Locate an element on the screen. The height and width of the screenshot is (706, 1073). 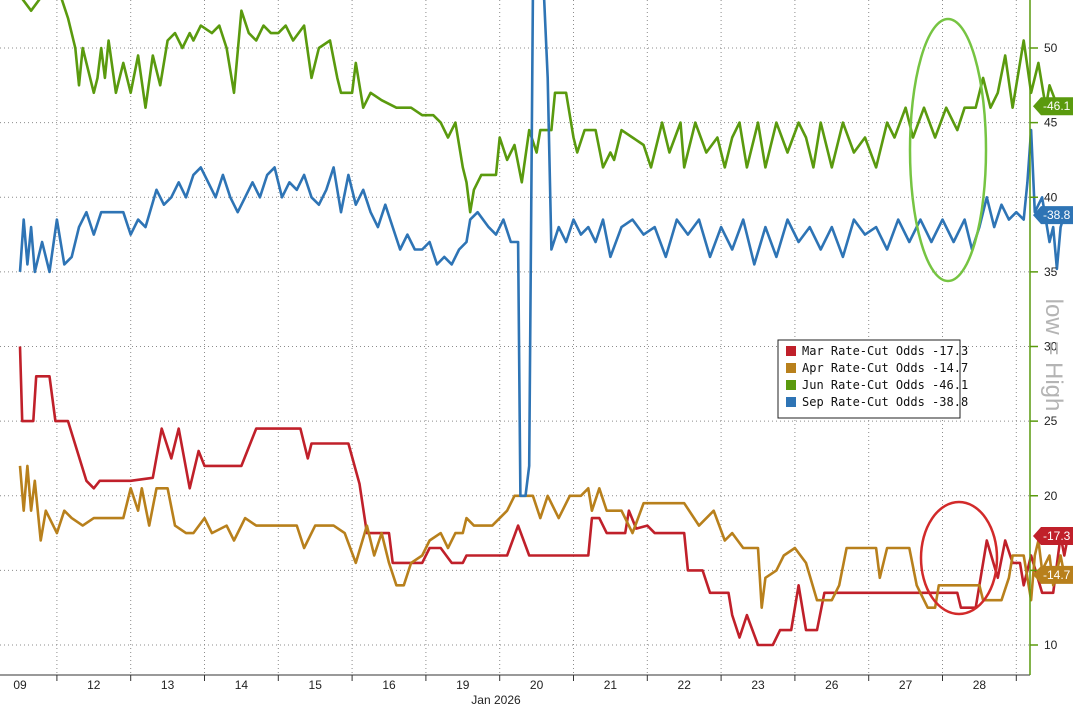
last-value-tag-jun: -46.1 is located at coordinates (1053, 106).